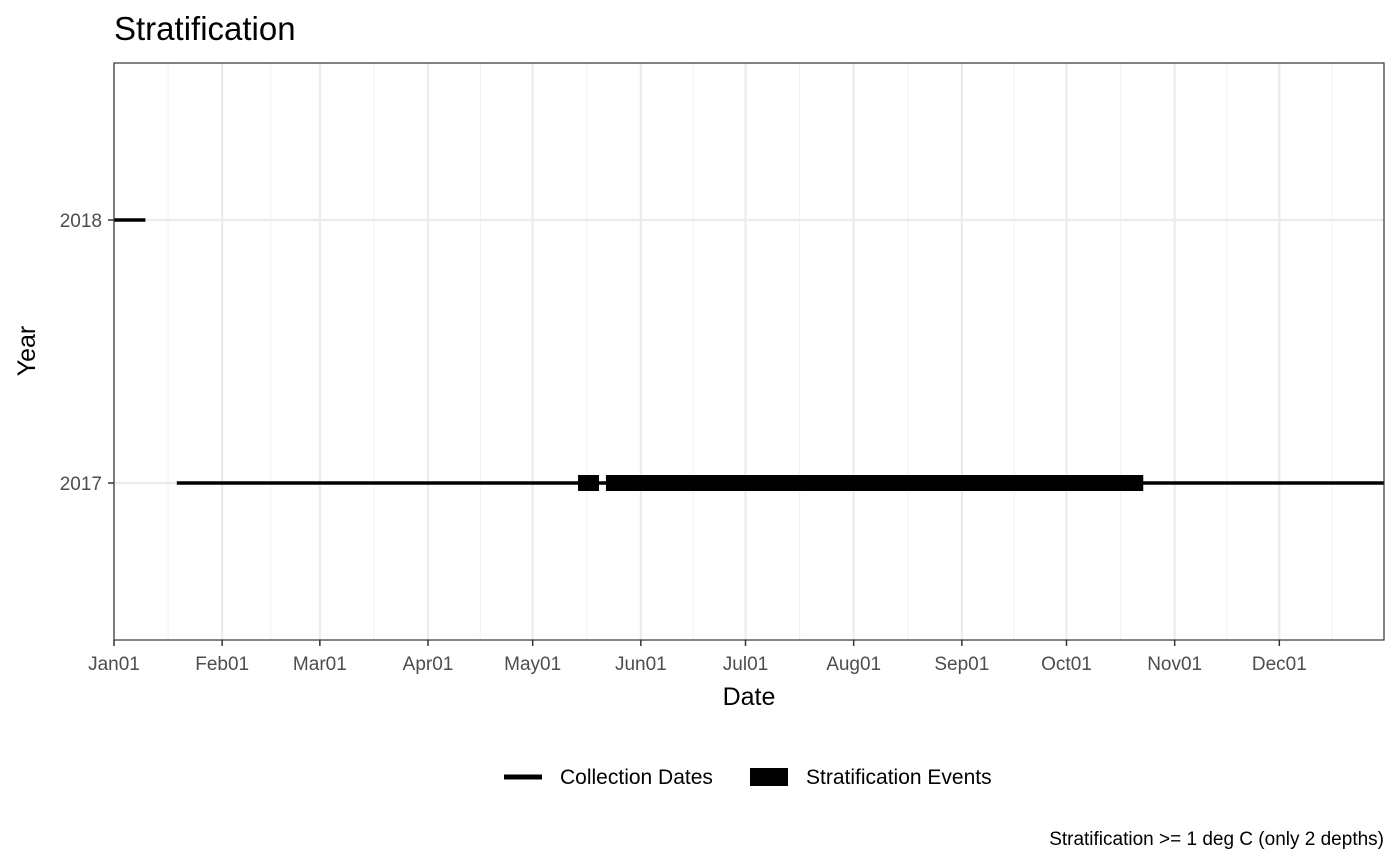 This screenshot has height=866, width=1400. What do you see at coordinates (745, 664) in the screenshot?
I see `x-tick-label: Jul01` at bounding box center [745, 664].